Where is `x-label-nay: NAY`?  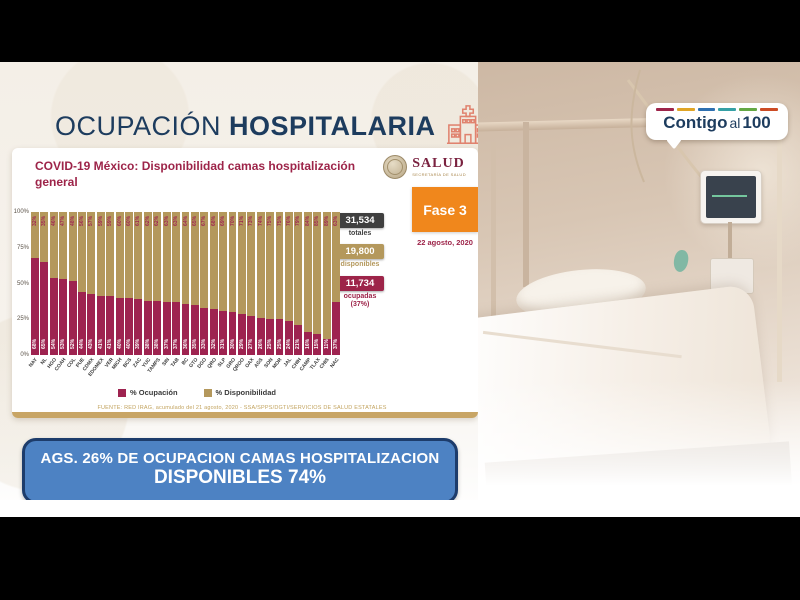 x-label-nay: NAY is located at coordinates (34, 363).